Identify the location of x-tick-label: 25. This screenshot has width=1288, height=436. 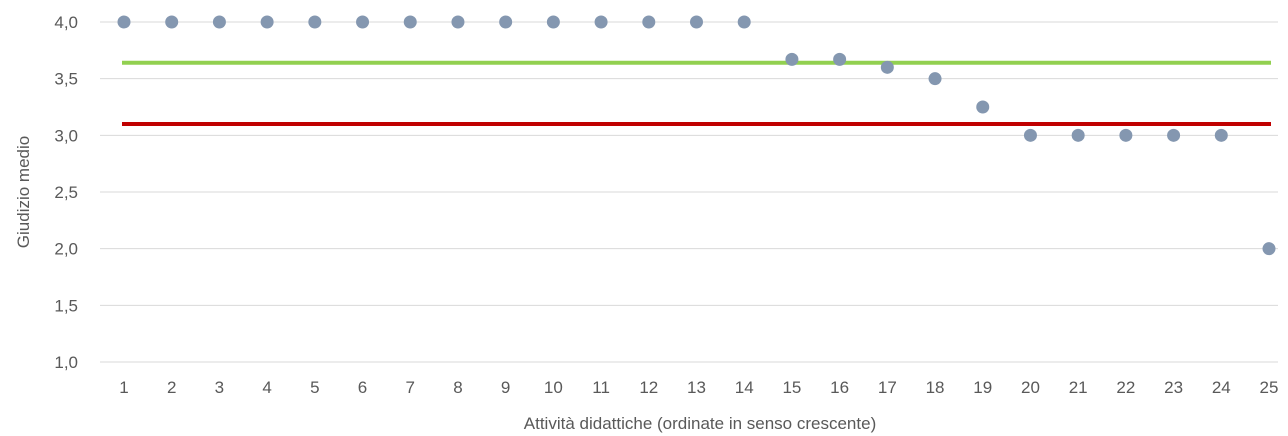
(1269, 387).